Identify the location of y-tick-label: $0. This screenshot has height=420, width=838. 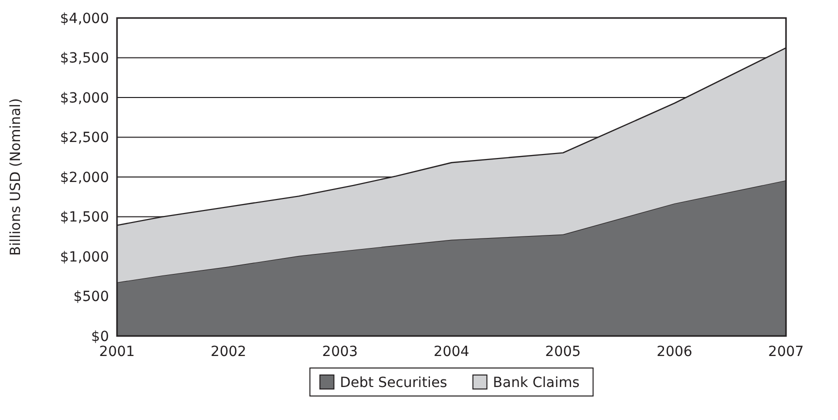
(100, 336).